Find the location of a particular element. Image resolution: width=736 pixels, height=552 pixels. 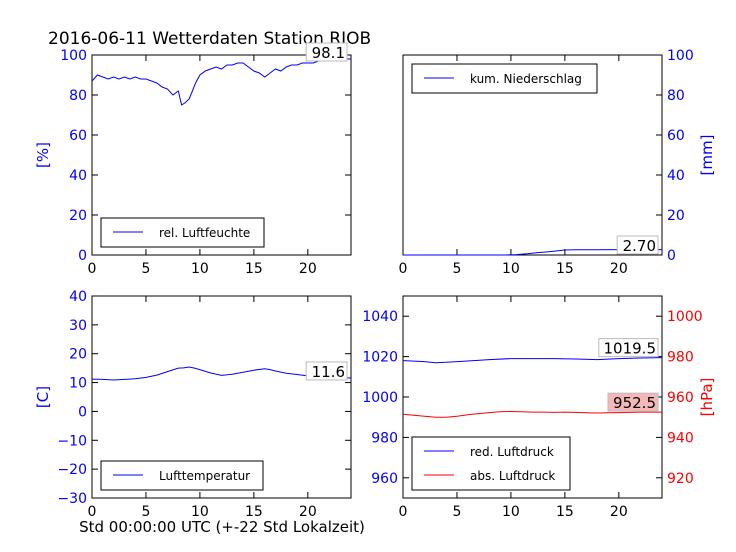

legend-label: Lufttemperatur is located at coordinates (204, 476).